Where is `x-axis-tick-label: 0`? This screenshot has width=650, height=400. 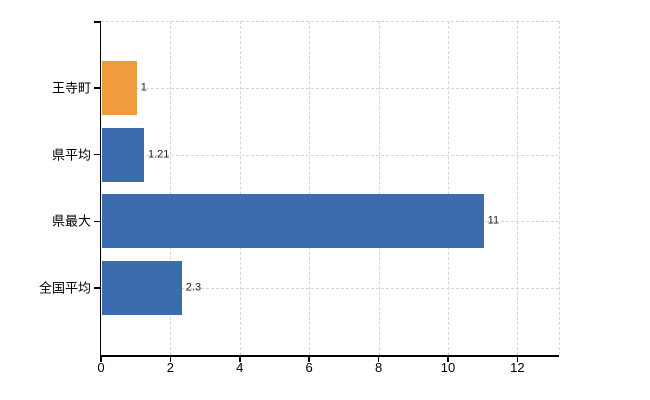 x-axis-tick-label: 0 is located at coordinates (101, 367).